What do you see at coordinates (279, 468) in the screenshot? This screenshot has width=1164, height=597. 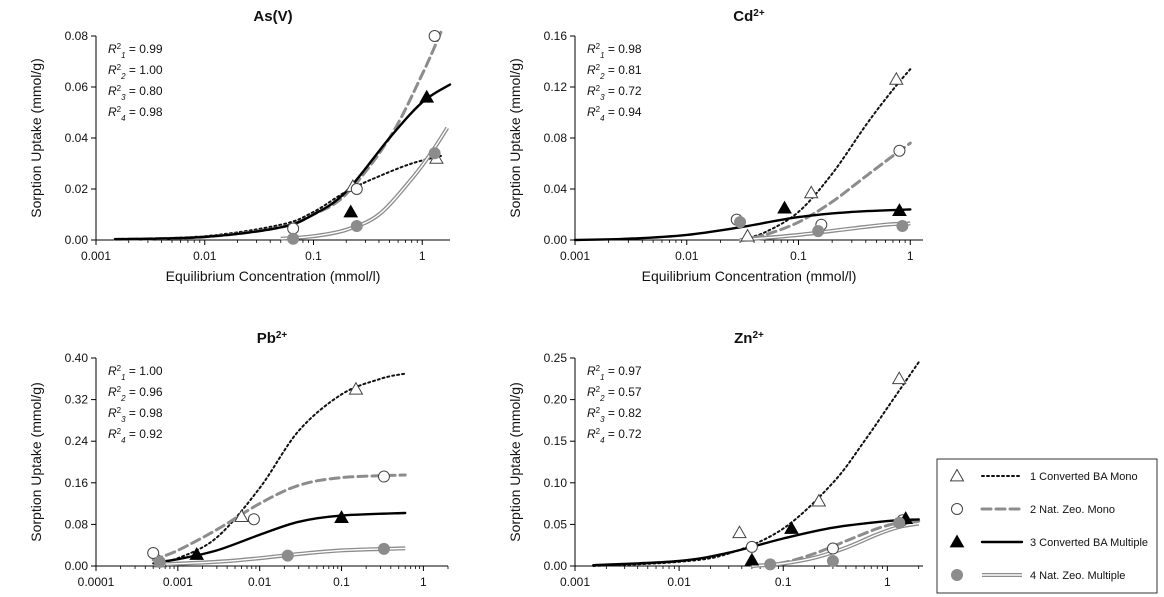 I see `series-1-curve` at bounding box center [279, 468].